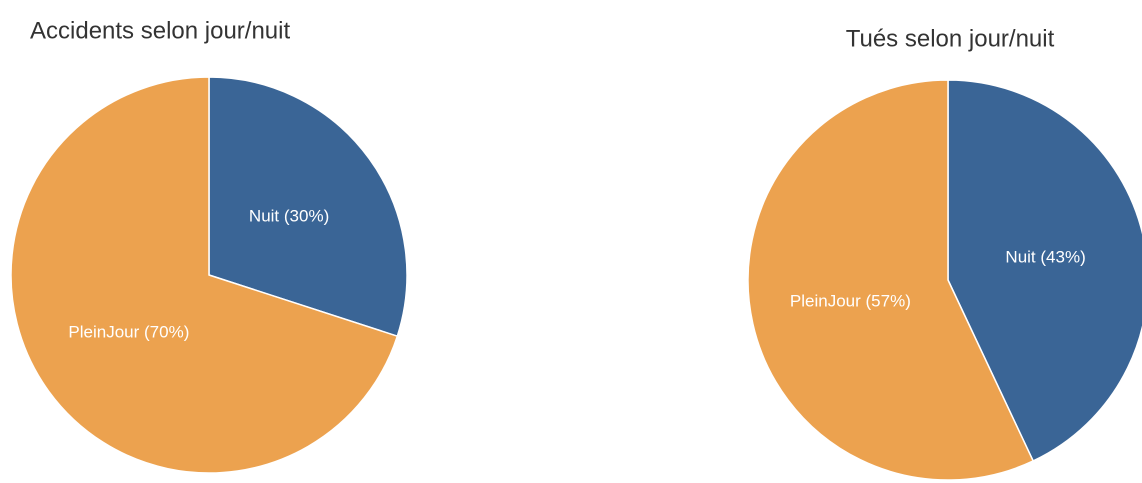 The image size is (1142, 483). I want to click on chart-title: Tués selon jour/nuit, so click(950, 38).